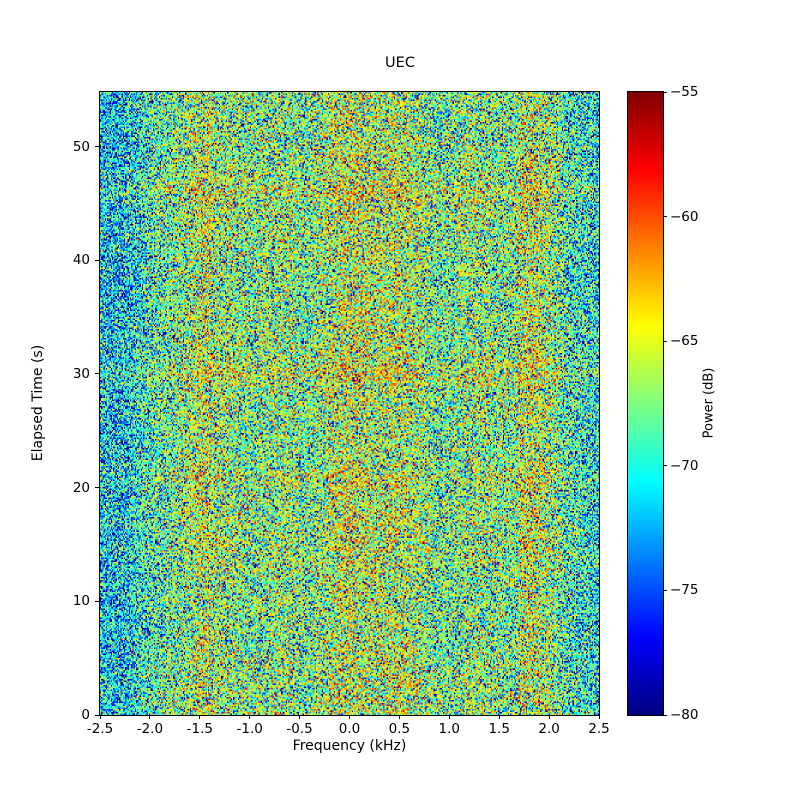 The width and height of the screenshot is (800, 800). I want to click on colorbar, so click(645, 403).